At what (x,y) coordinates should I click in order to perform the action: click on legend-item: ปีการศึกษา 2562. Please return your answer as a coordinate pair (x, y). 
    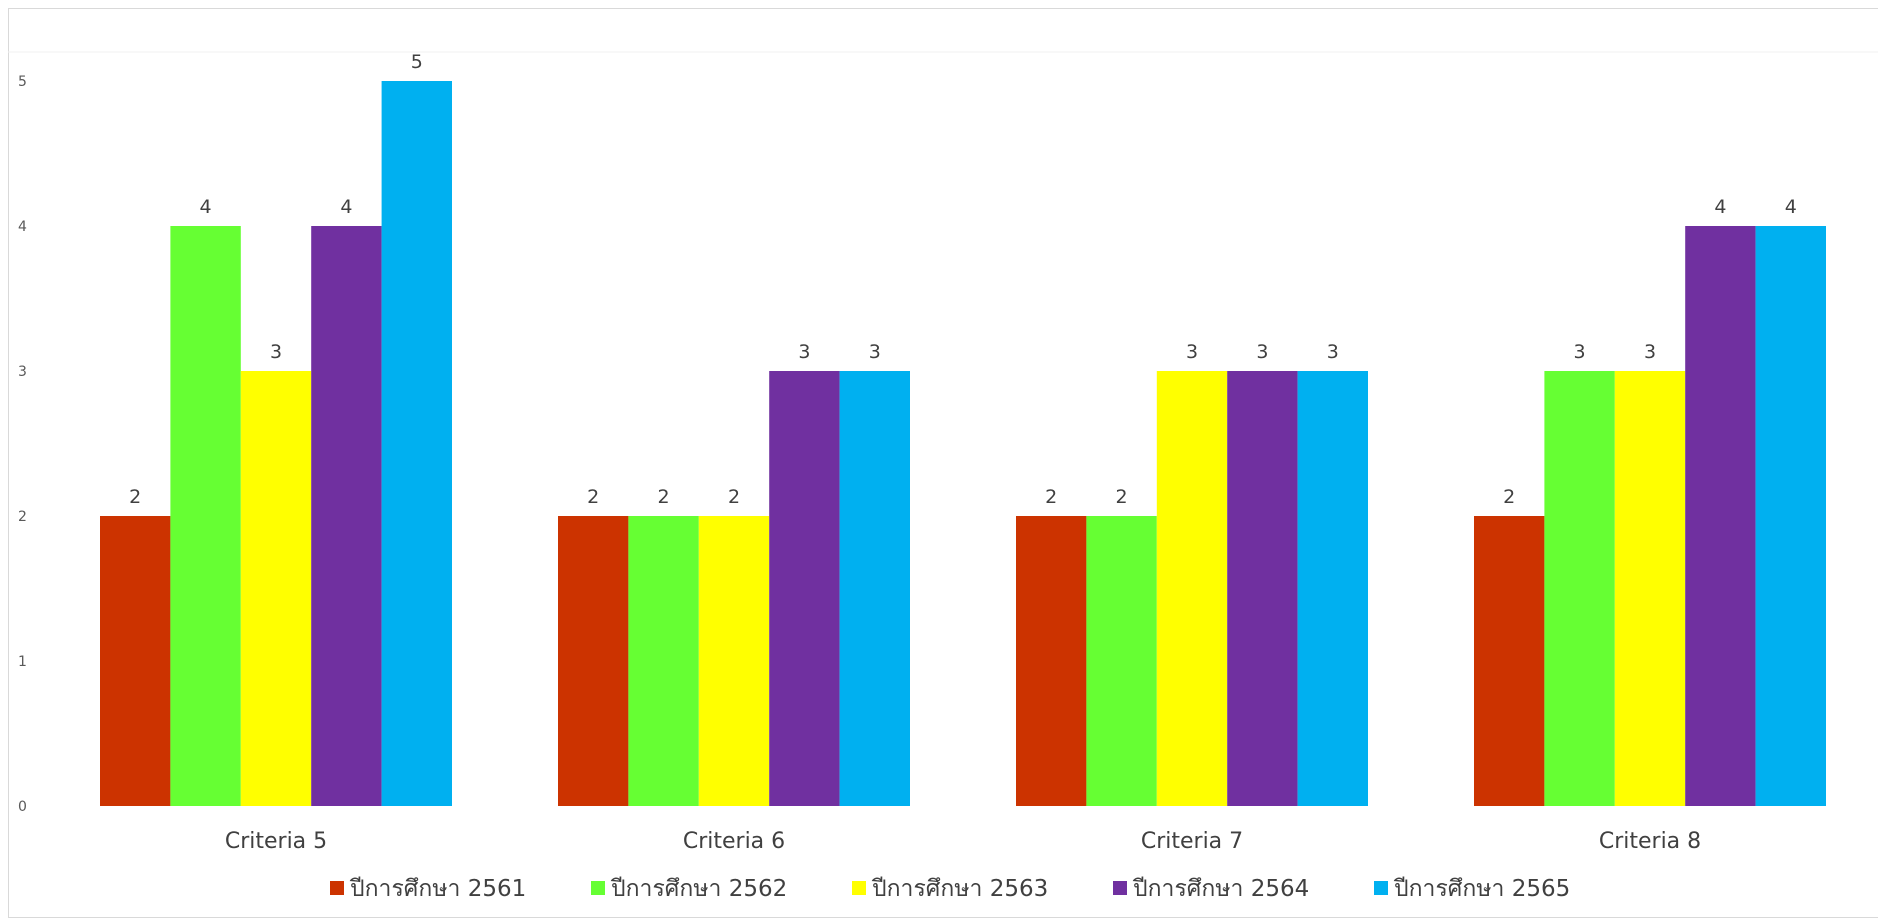
    Looking at the image, I should click on (689, 889).